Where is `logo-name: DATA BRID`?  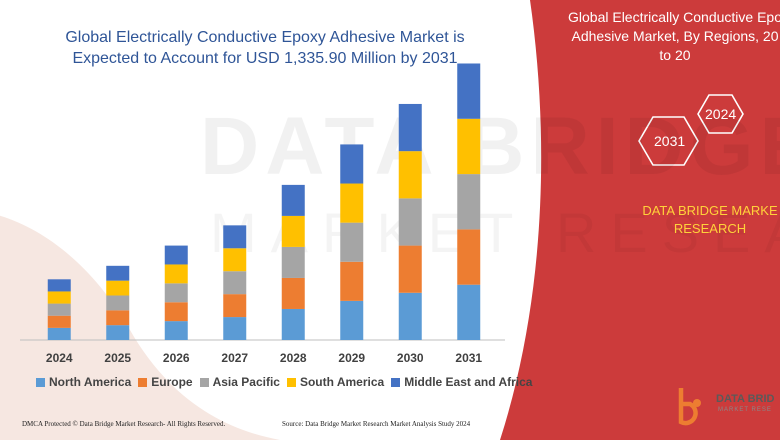
logo-name: DATA BRID is located at coordinates (745, 399).